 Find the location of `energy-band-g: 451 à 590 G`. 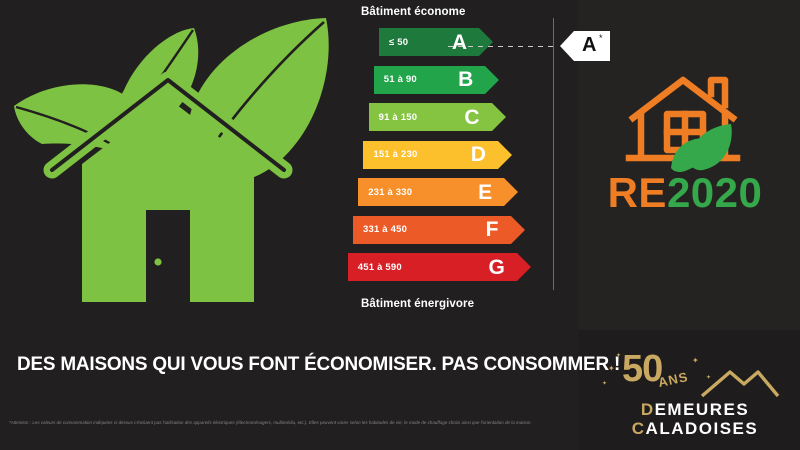

energy-band-g: 451 à 590 G is located at coordinates (439, 267).